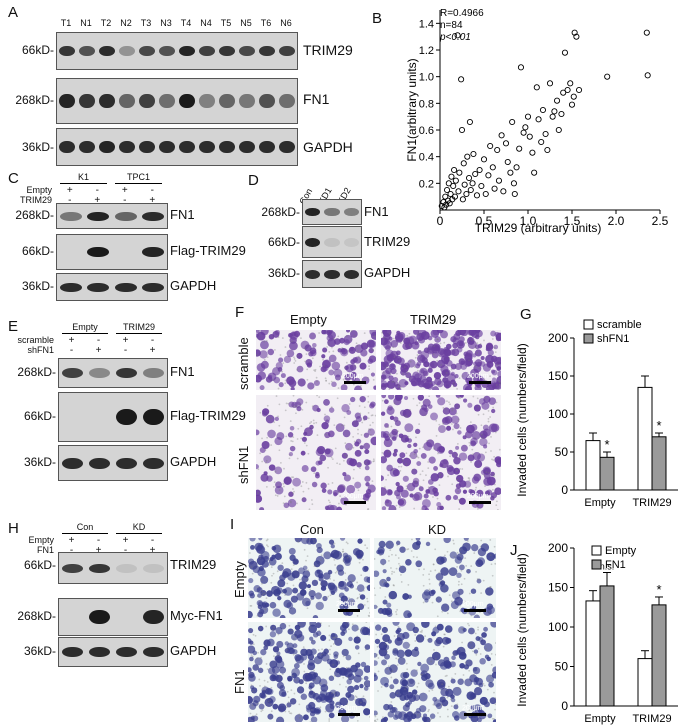  I want to click on micrograph-f-empty-scramble: 200μm, so click(316, 360).